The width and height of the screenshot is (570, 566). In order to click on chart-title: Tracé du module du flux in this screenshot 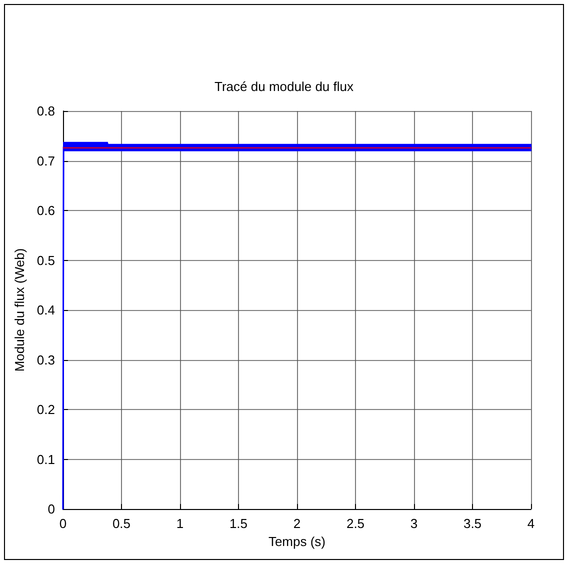, I will do `click(284, 86)`.